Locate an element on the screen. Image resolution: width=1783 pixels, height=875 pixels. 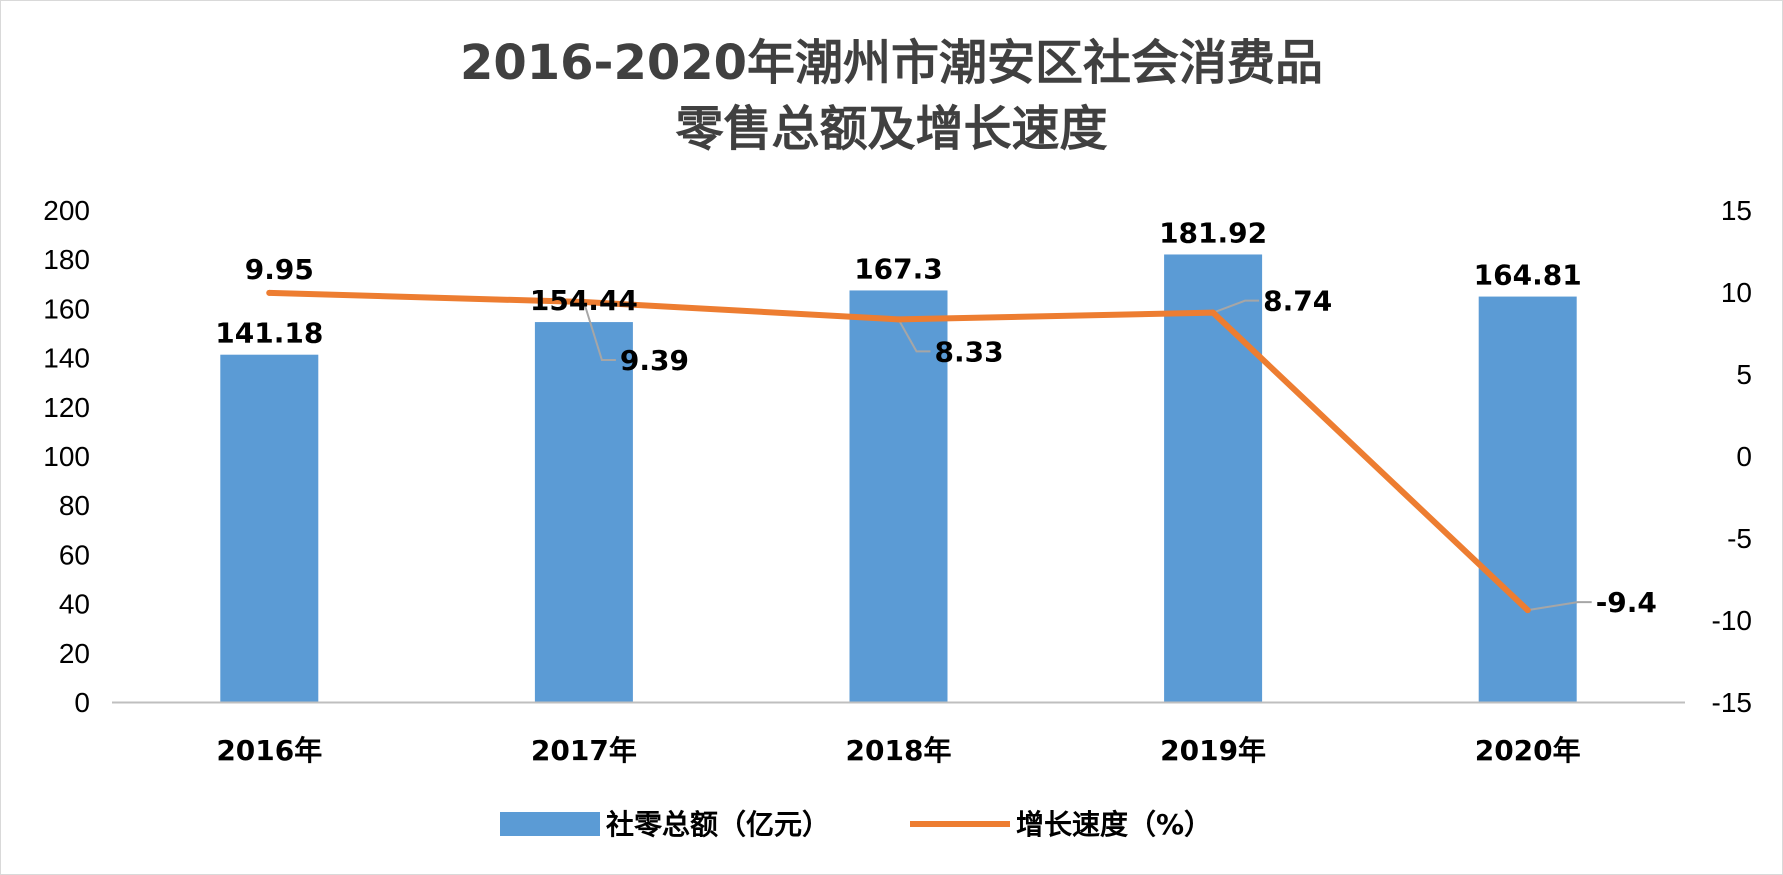
growth-value-label: 9.39 is located at coordinates (654, 360).